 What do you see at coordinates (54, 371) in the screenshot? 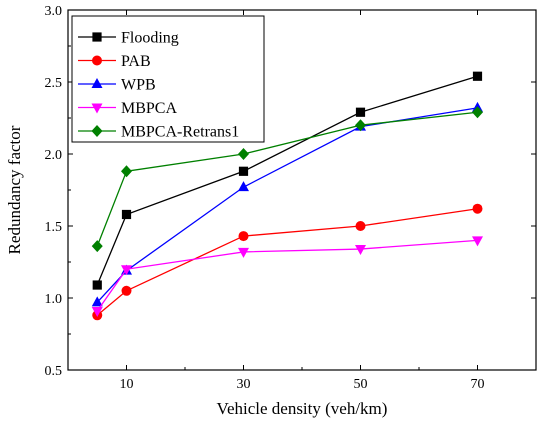
I see `y-tick-label: 0.5` at bounding box center [54, 371].